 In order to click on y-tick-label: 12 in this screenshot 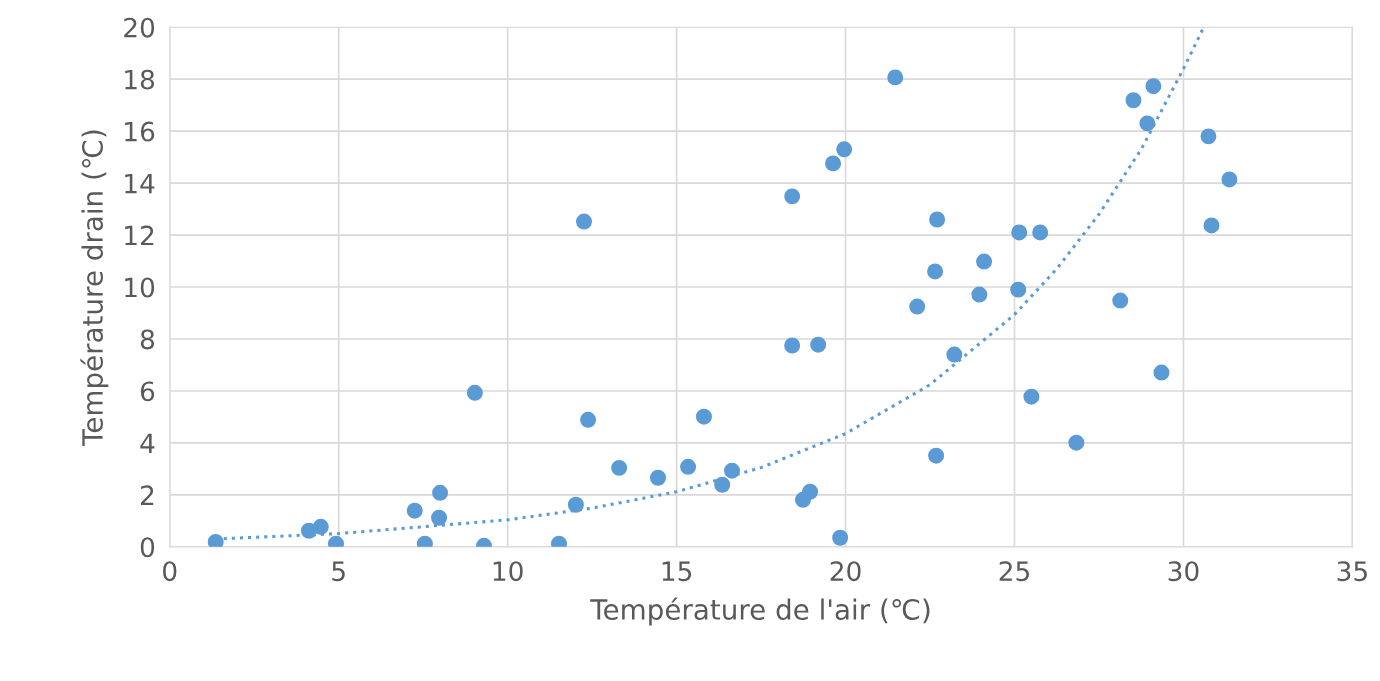, I will do `click(139, 235)`.